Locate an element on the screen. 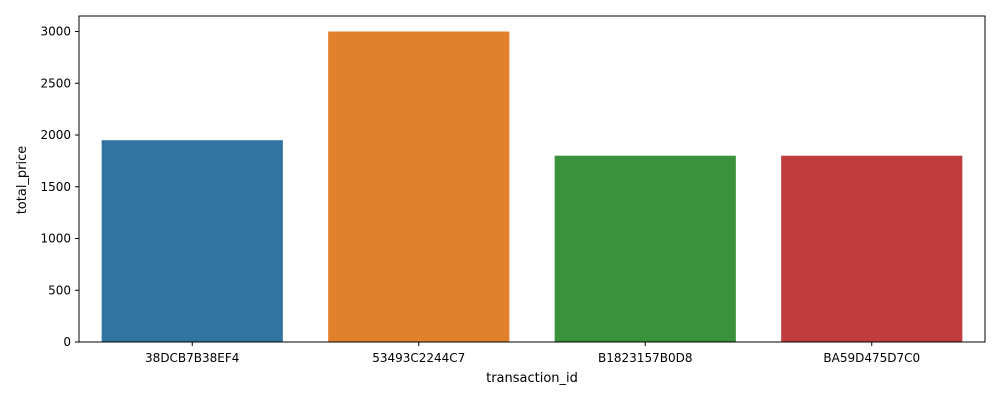 The width and height of the screenshot is (1000, 404). x-tick-label: 38DCB7B38EF4 is located at coordinates (192, 358).